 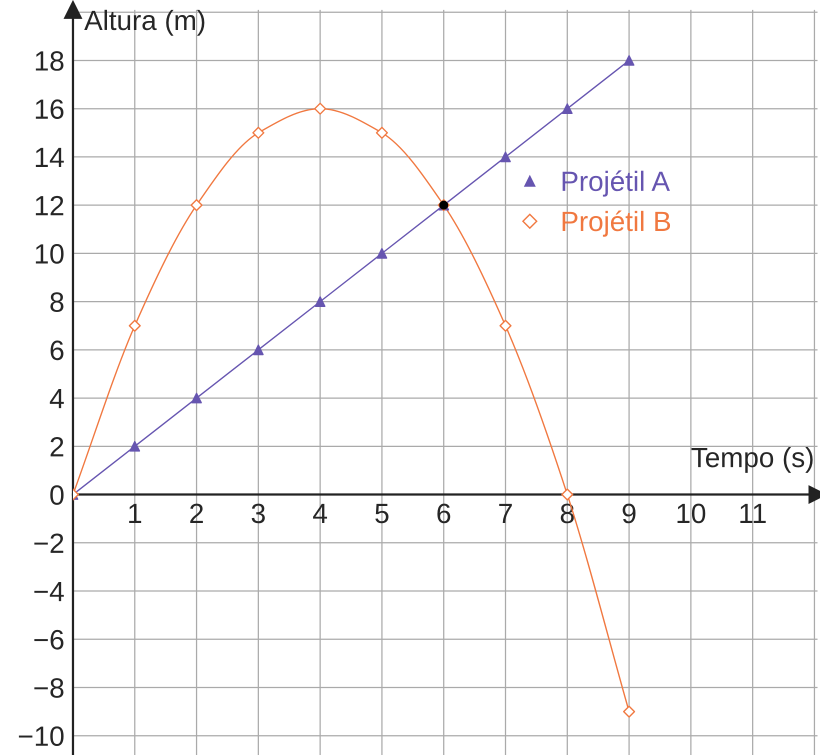 I want to click on y-tick-label: −10, so click(x=41, y=736).